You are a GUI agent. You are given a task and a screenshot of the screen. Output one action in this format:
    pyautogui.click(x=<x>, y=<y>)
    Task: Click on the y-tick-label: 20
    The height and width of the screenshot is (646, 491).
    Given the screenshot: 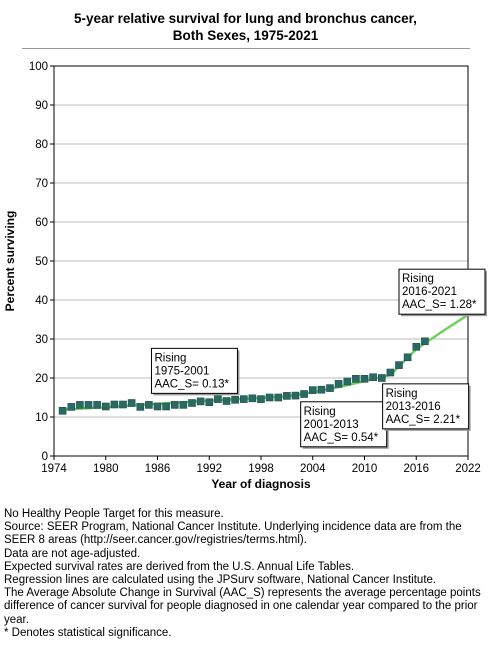 What is the action you would take?
    pyautogui.click(x=41, y=379)
    